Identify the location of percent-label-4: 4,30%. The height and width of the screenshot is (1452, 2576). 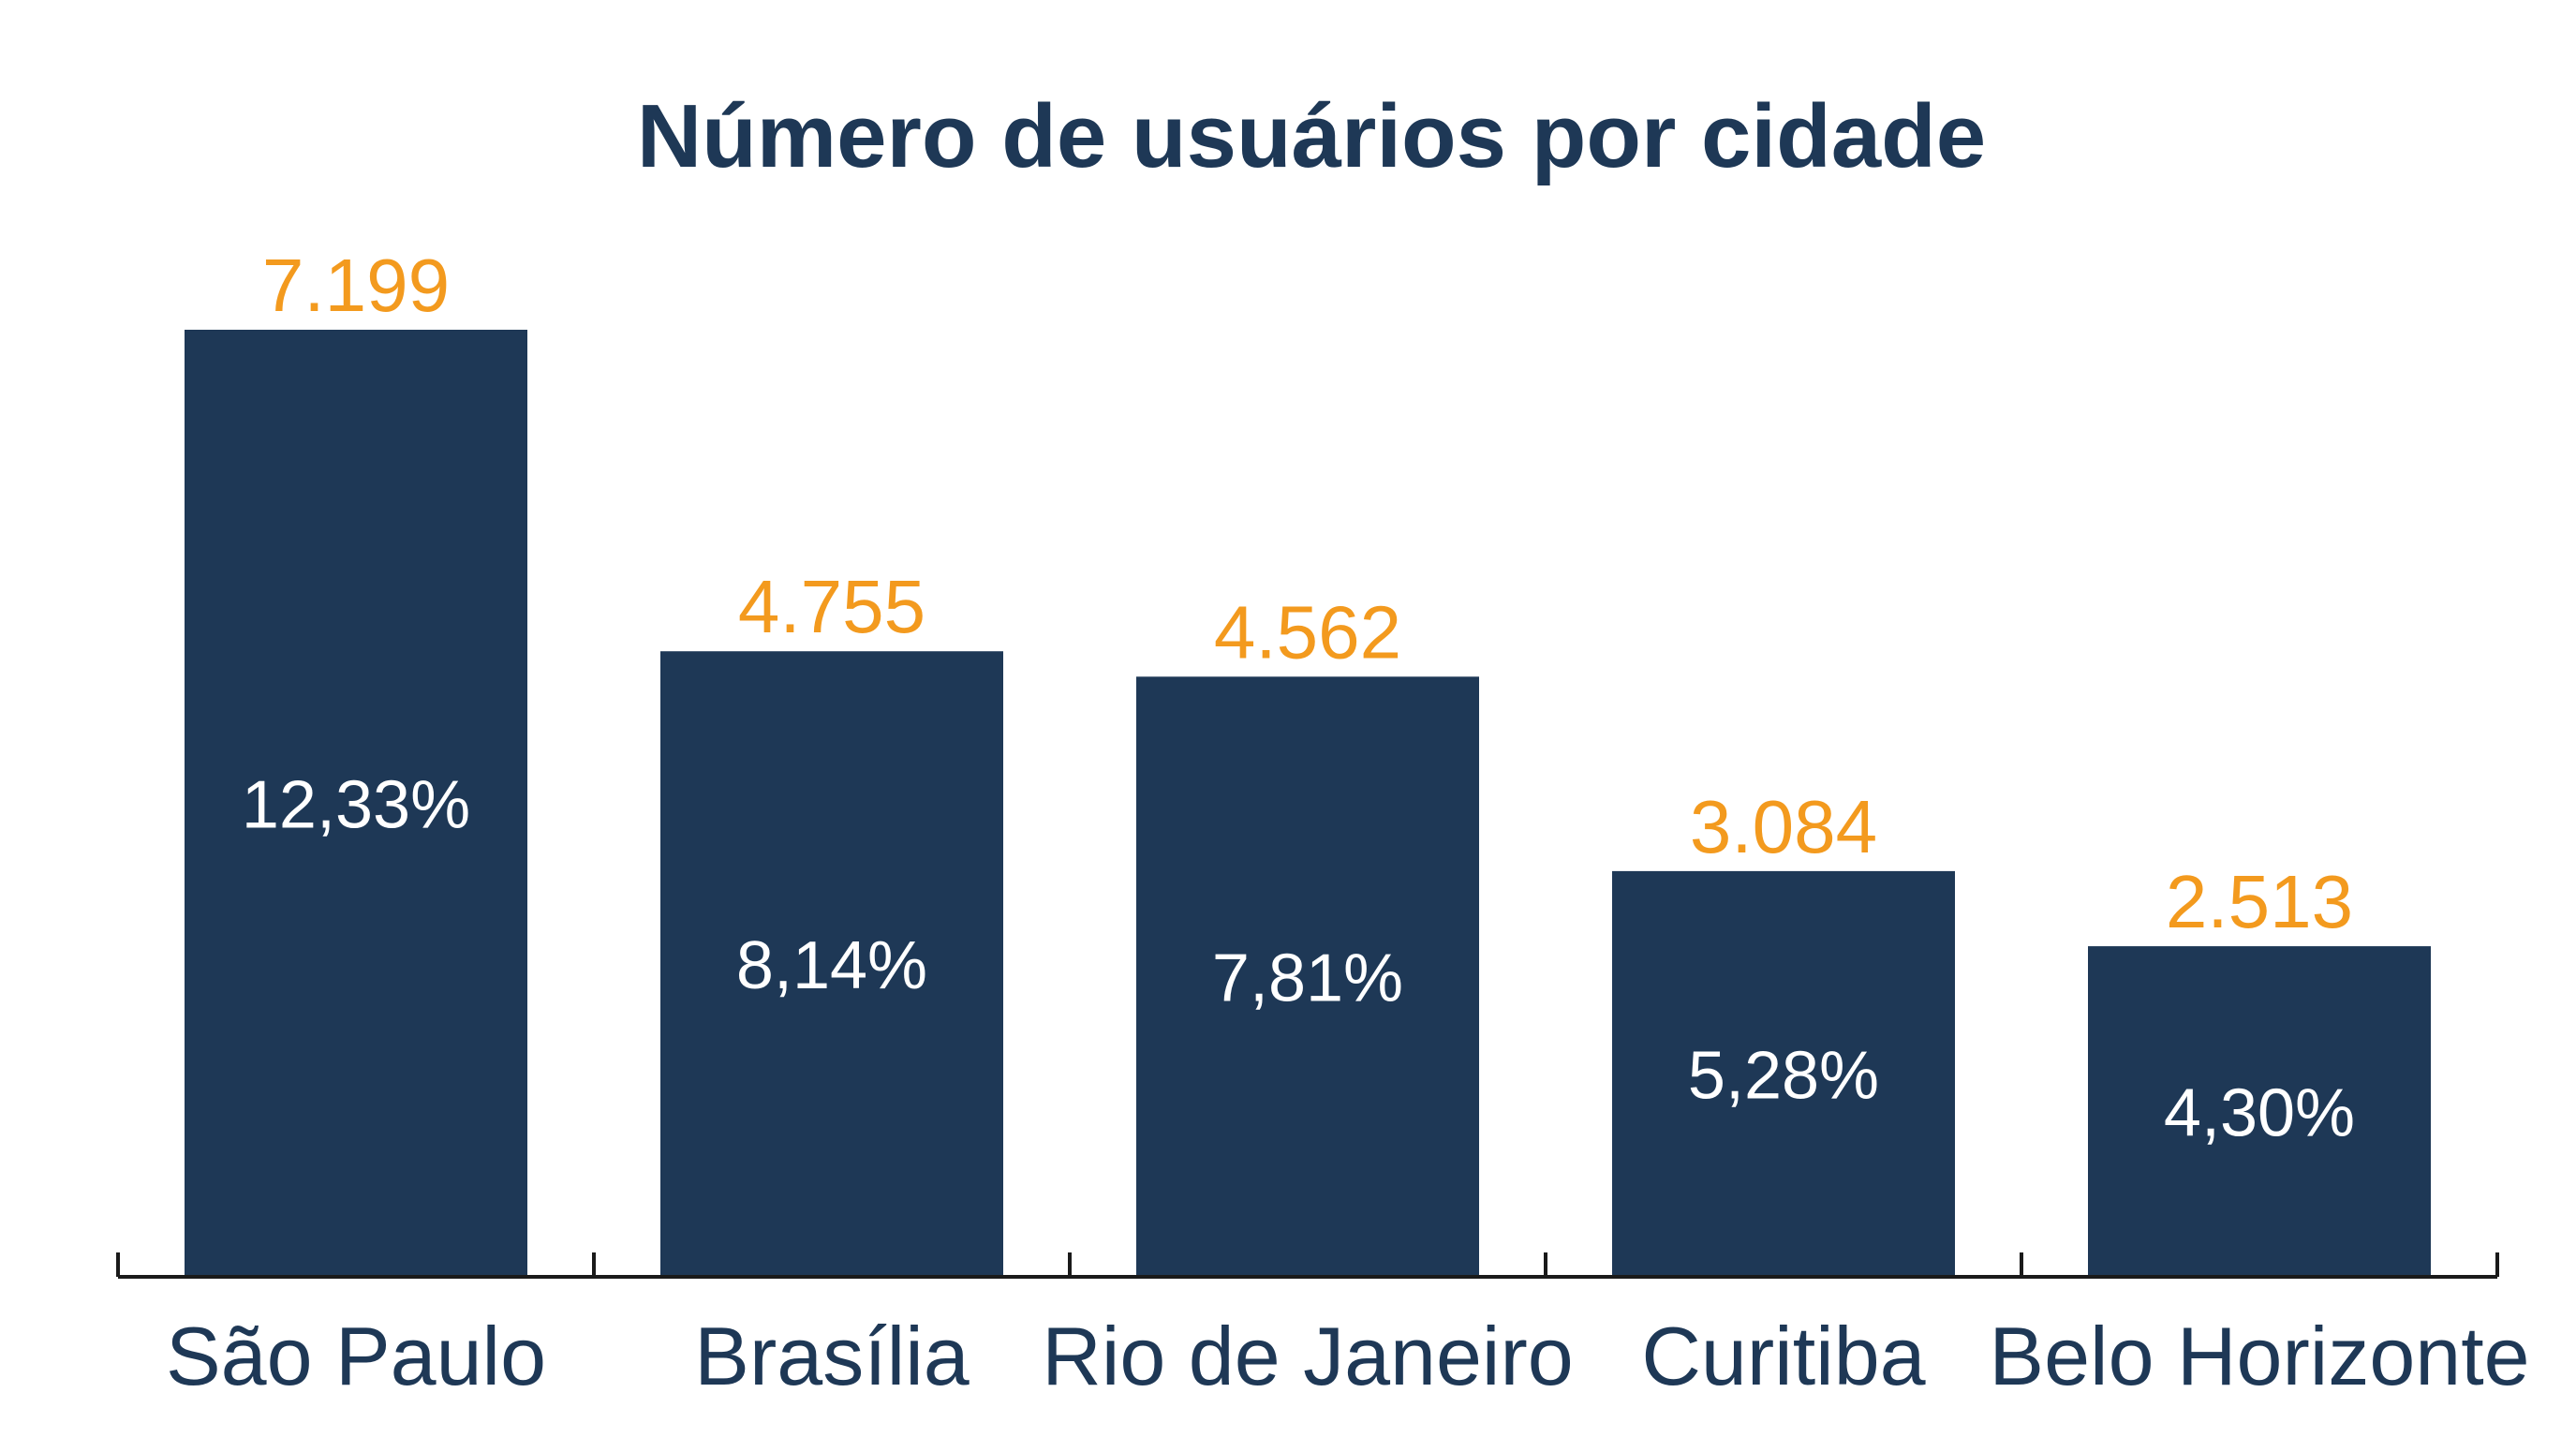
(2259, 1113).